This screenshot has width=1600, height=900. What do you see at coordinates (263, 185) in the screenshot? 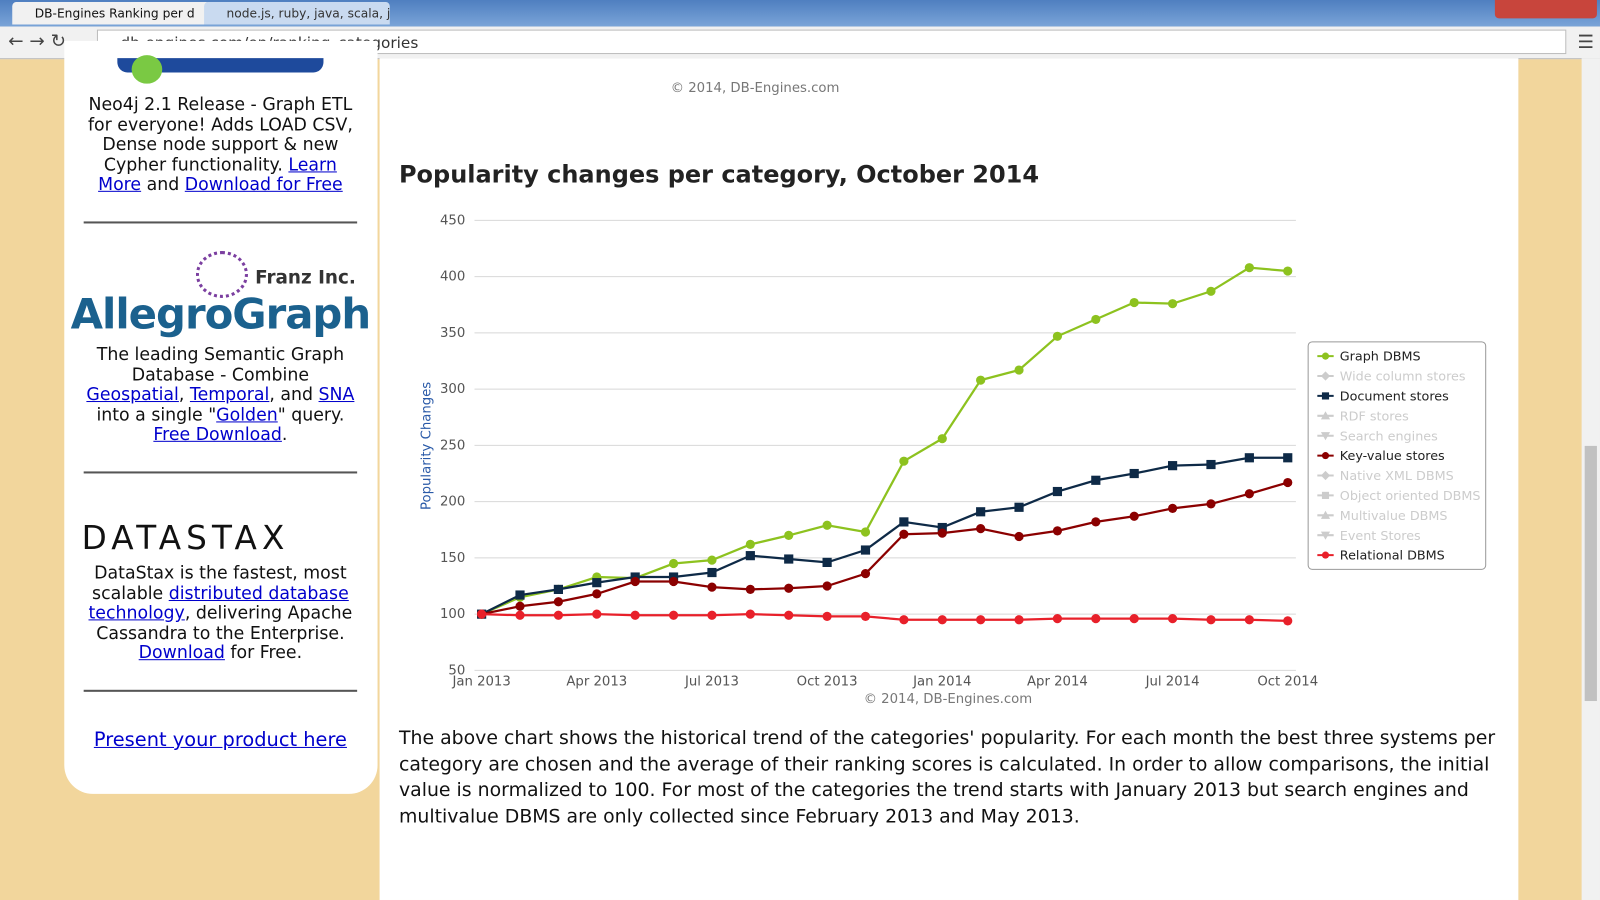
I see `link: Download for Free` at bounding box center [263, 185].